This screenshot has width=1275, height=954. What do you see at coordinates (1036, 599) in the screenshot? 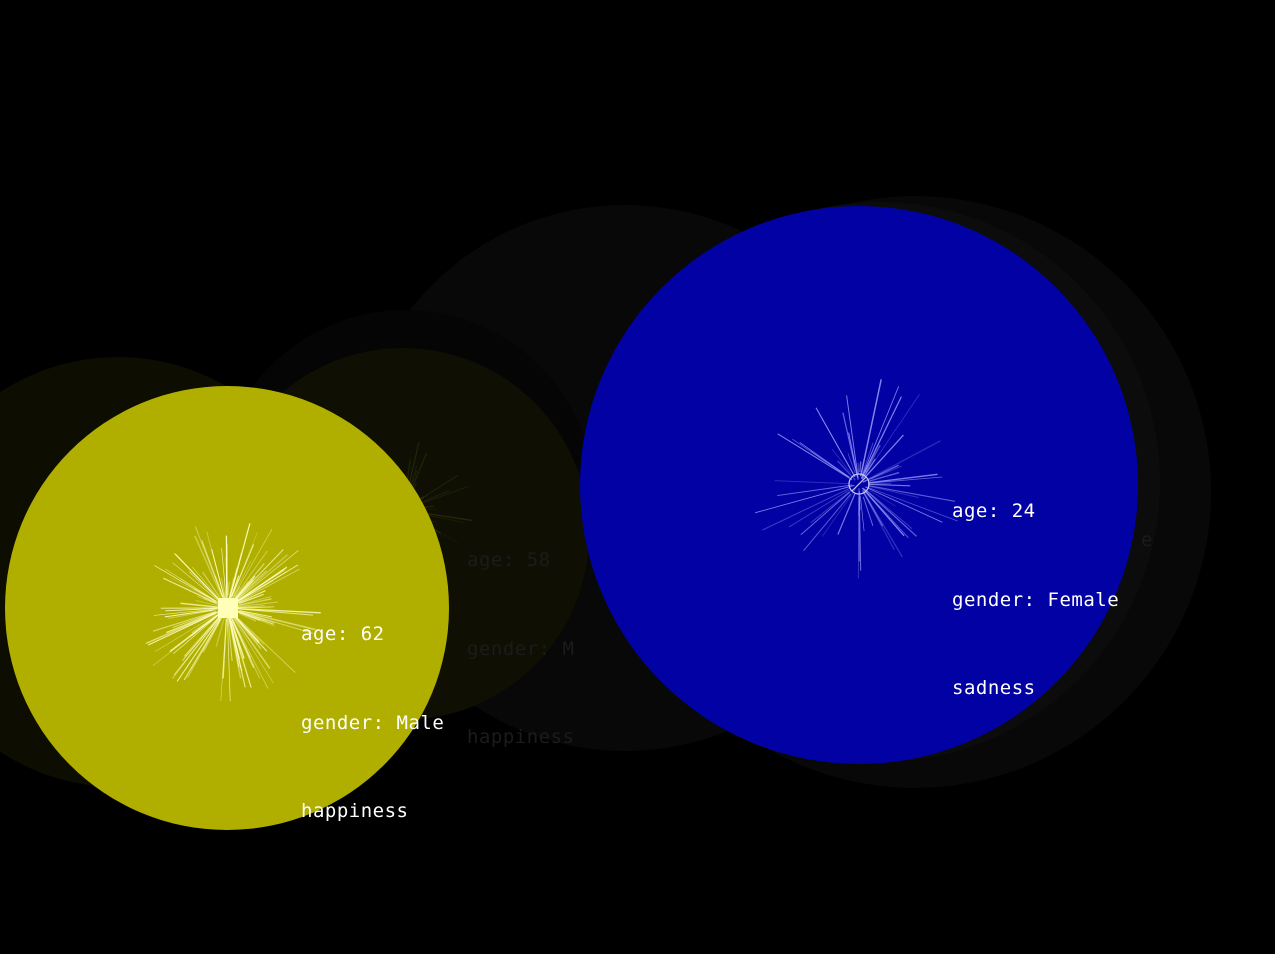
I see `gender-text: gender: Female` at bounding box center [1036, 599].